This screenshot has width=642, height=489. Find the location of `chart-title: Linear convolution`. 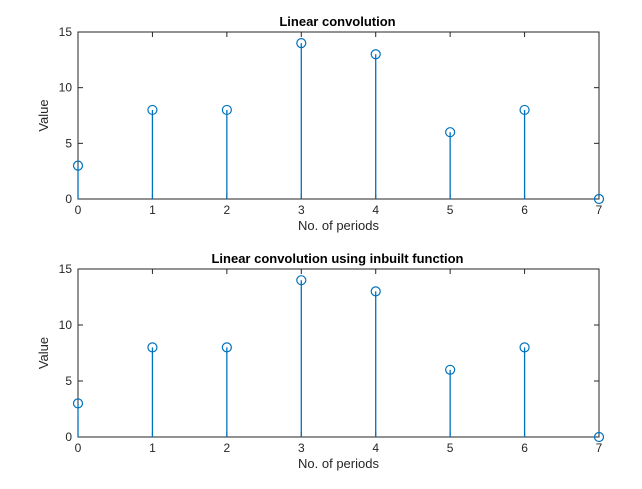

chart-title: Linear convolution is located at coordinates (337, 21).